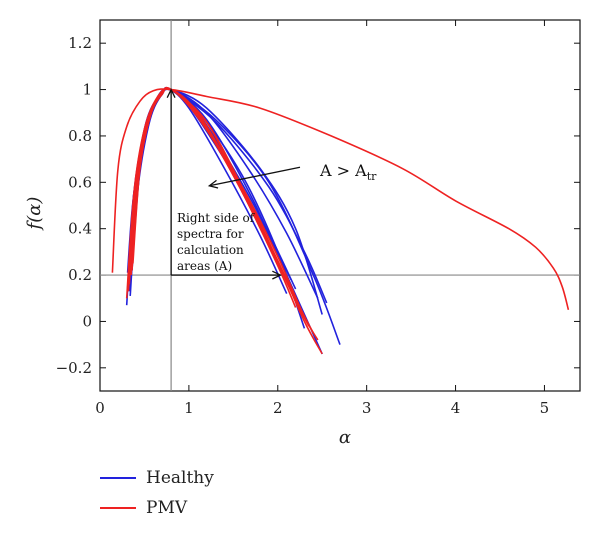 The image size is (600, 535). Describe the element at coordinates (87, 321) in the screenshot. I see `y-tick-label: 0` at that location.